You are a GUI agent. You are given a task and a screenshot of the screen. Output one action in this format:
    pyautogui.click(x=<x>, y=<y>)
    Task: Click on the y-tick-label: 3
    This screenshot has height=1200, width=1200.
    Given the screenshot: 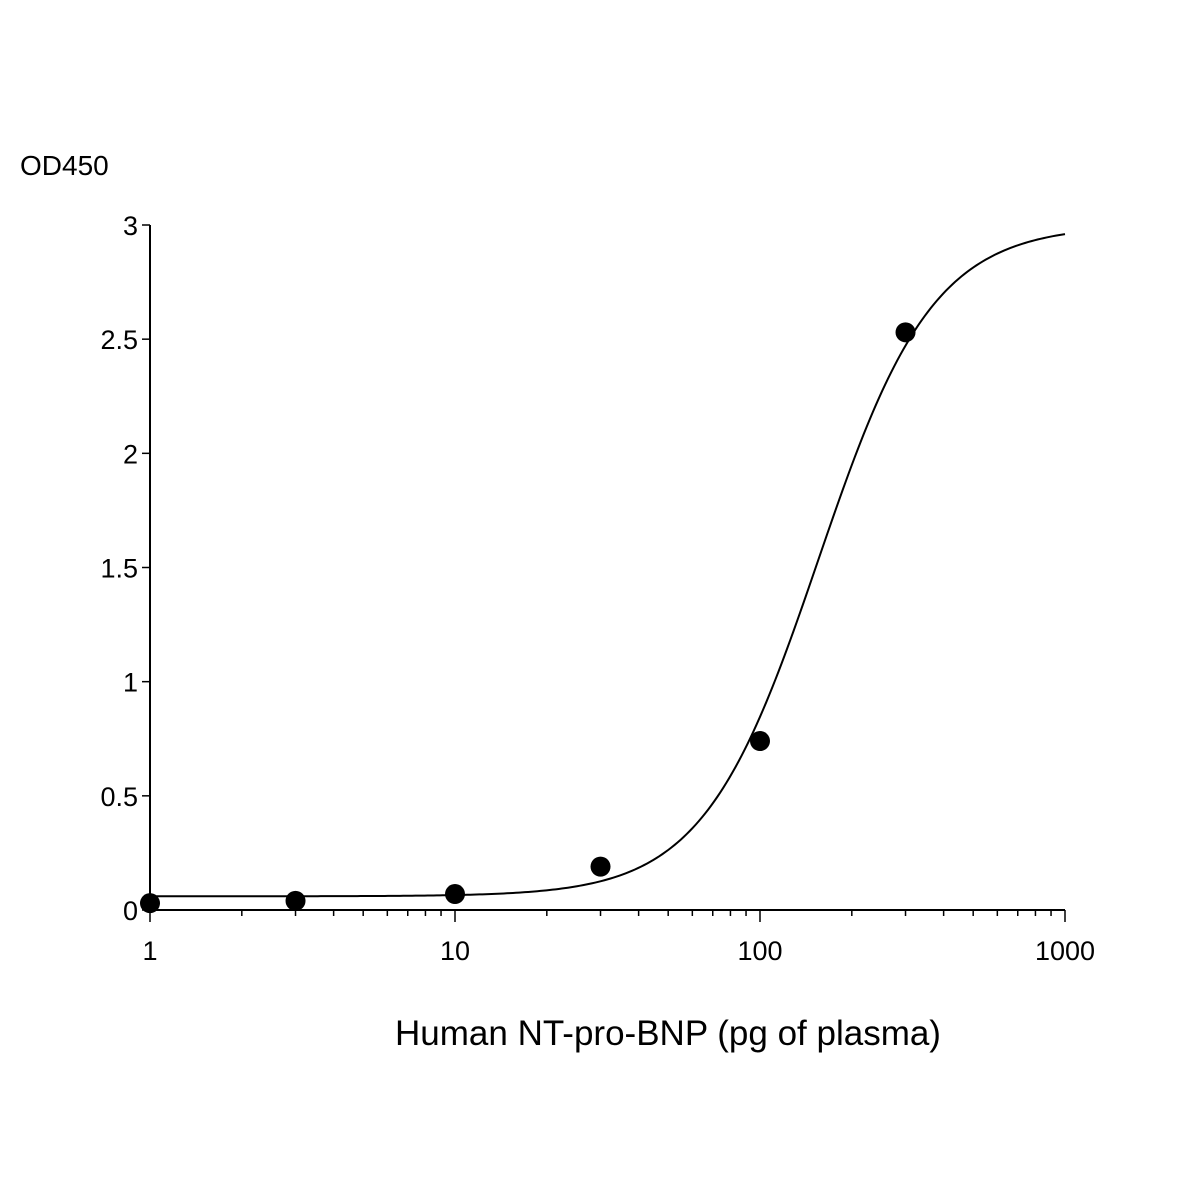 What is the action you would take?
    pyautogui.click(x=130, y=226)
    